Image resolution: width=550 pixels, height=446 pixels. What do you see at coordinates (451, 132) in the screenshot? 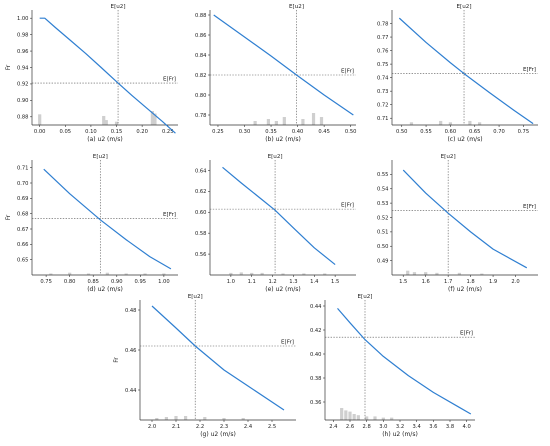
I see `x-tick-label: 0.60` at bounding box center [451, 132].